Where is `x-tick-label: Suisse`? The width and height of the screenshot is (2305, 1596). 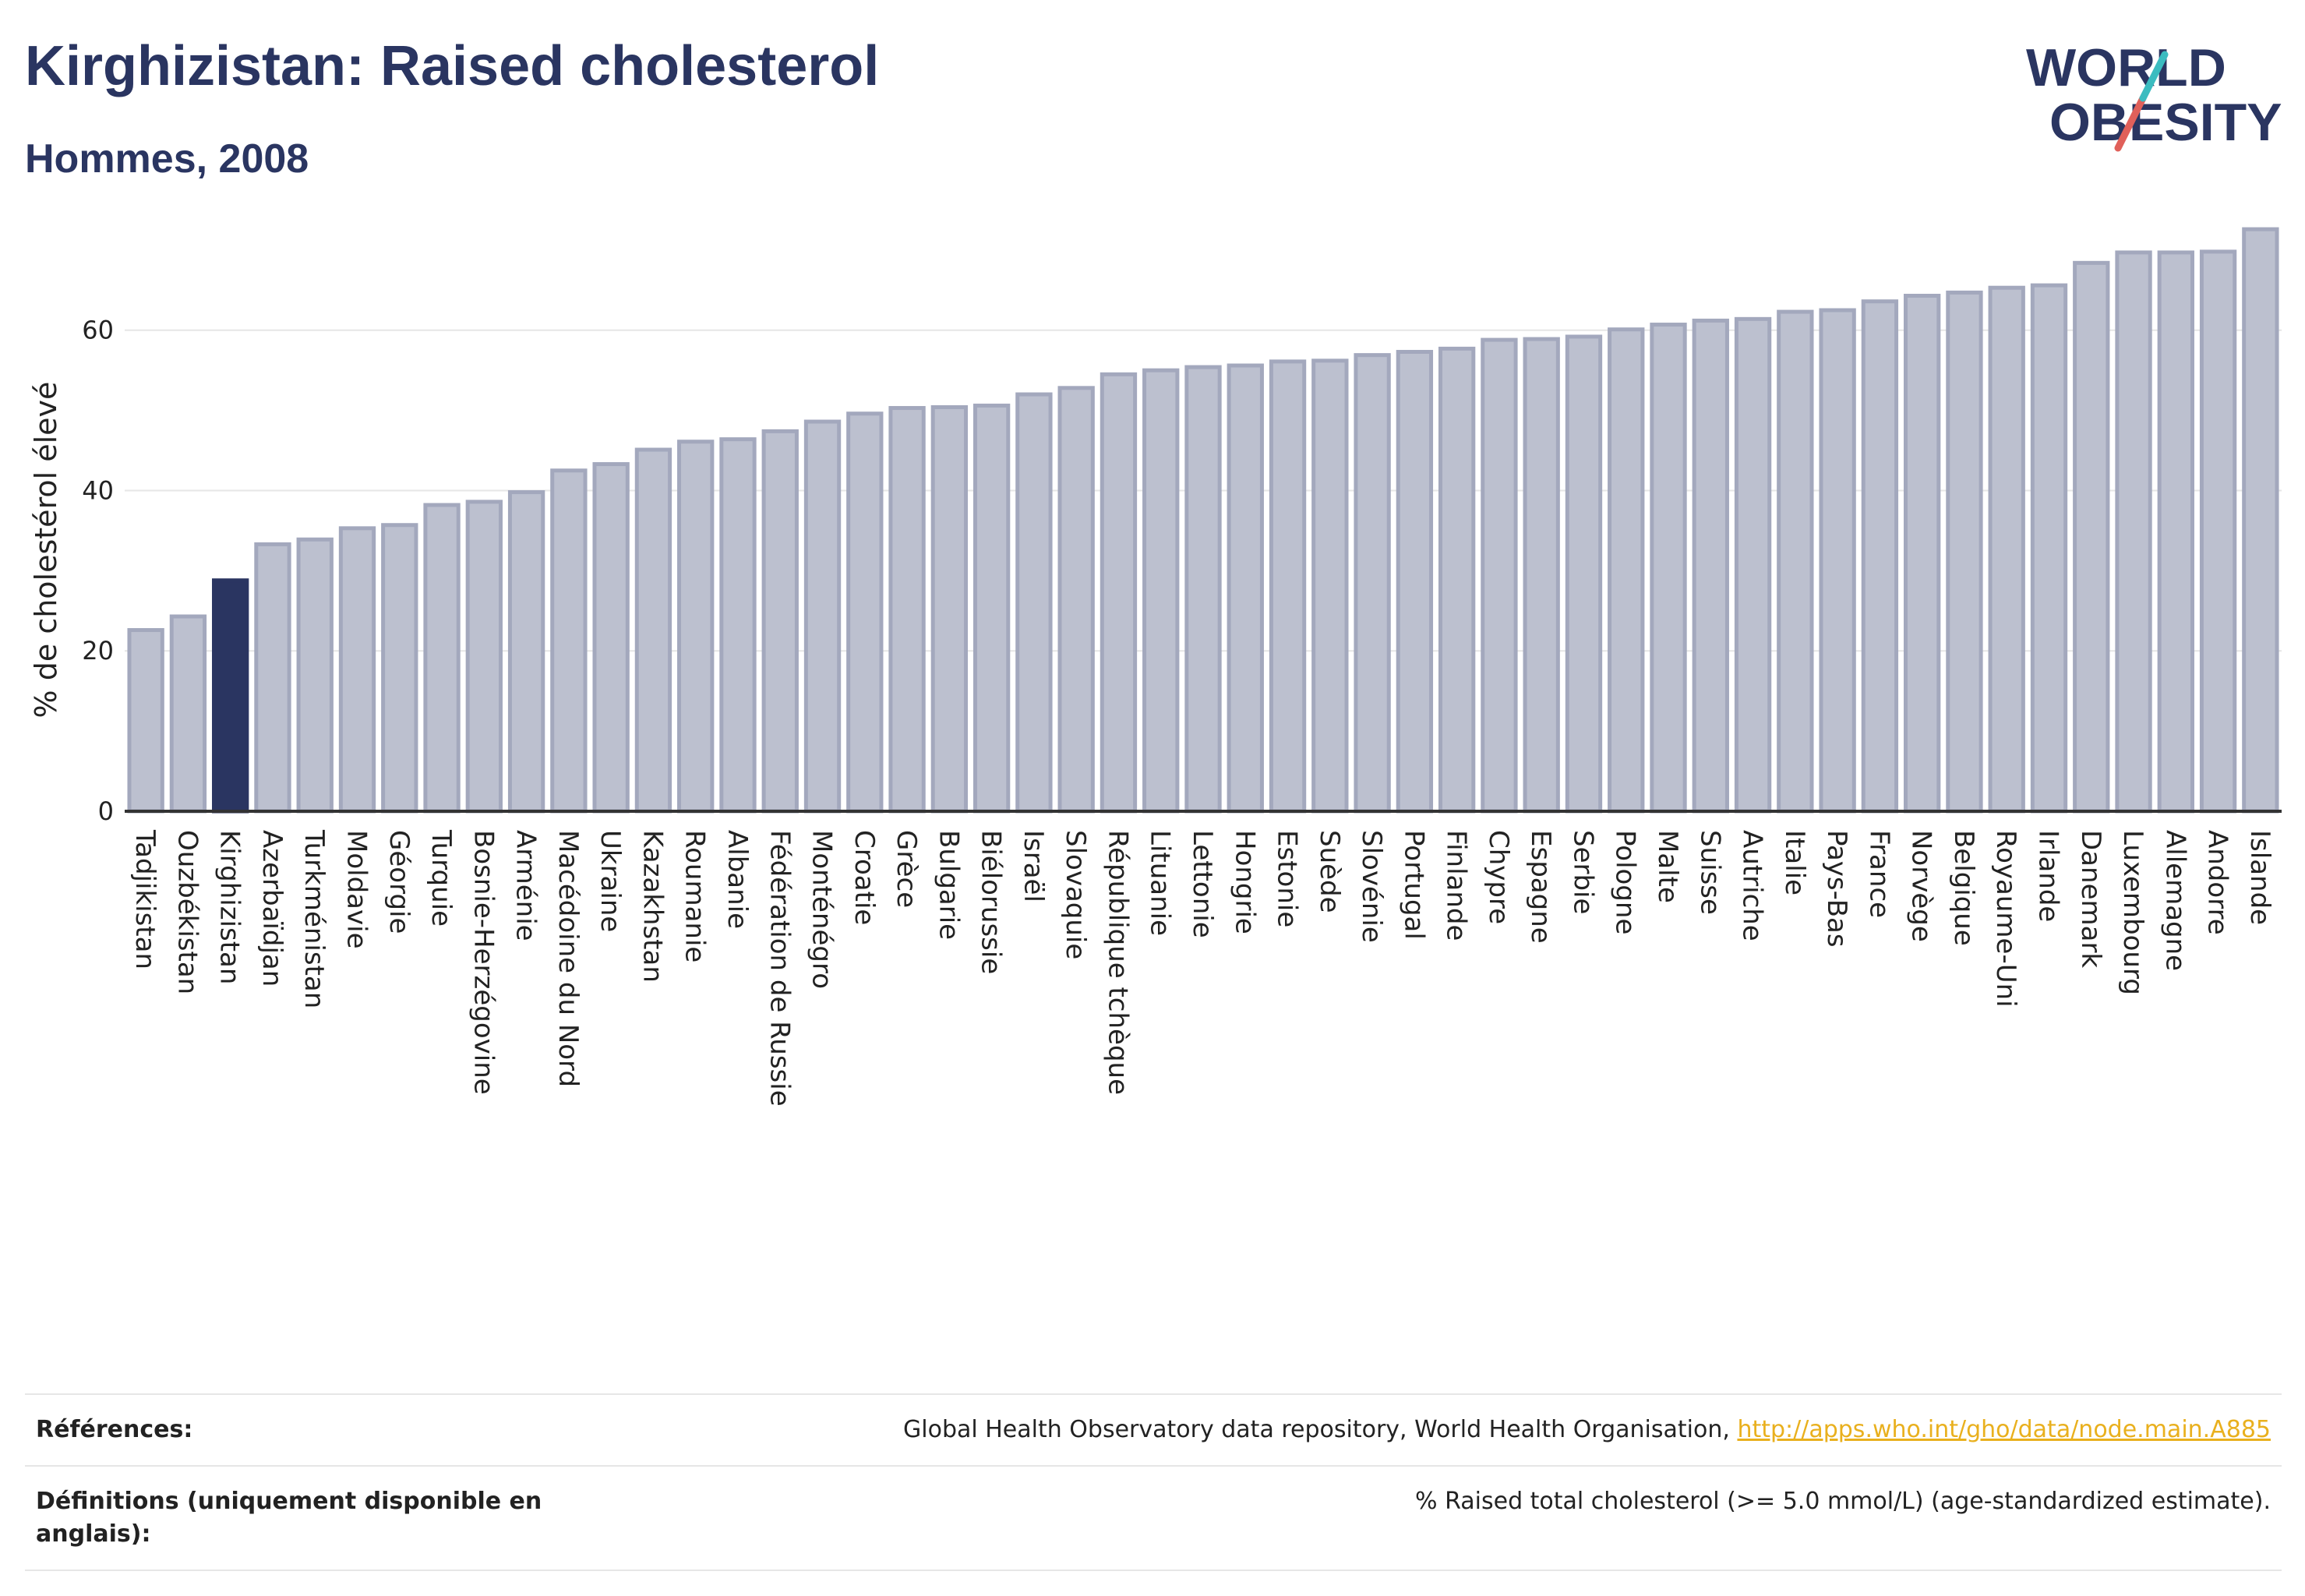
x-tick-label: Suisse is located at coordinates (1709, 872).